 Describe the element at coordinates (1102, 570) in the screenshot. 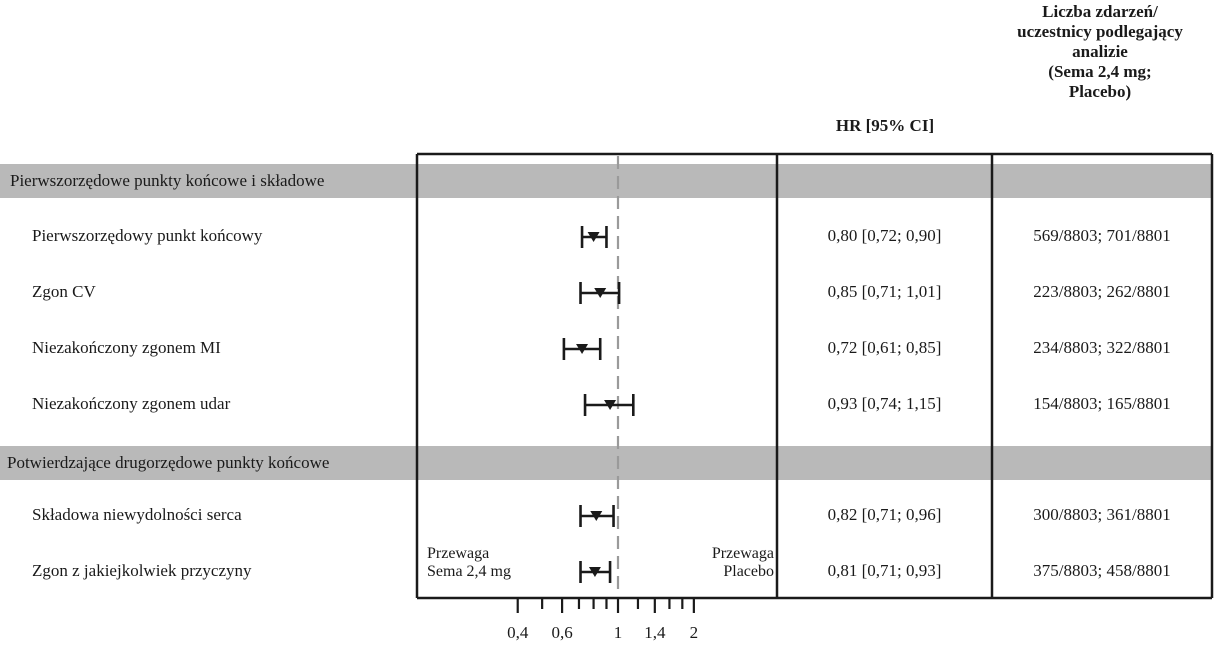

I see `events-value: 375/8803; 458/8801` at that location.